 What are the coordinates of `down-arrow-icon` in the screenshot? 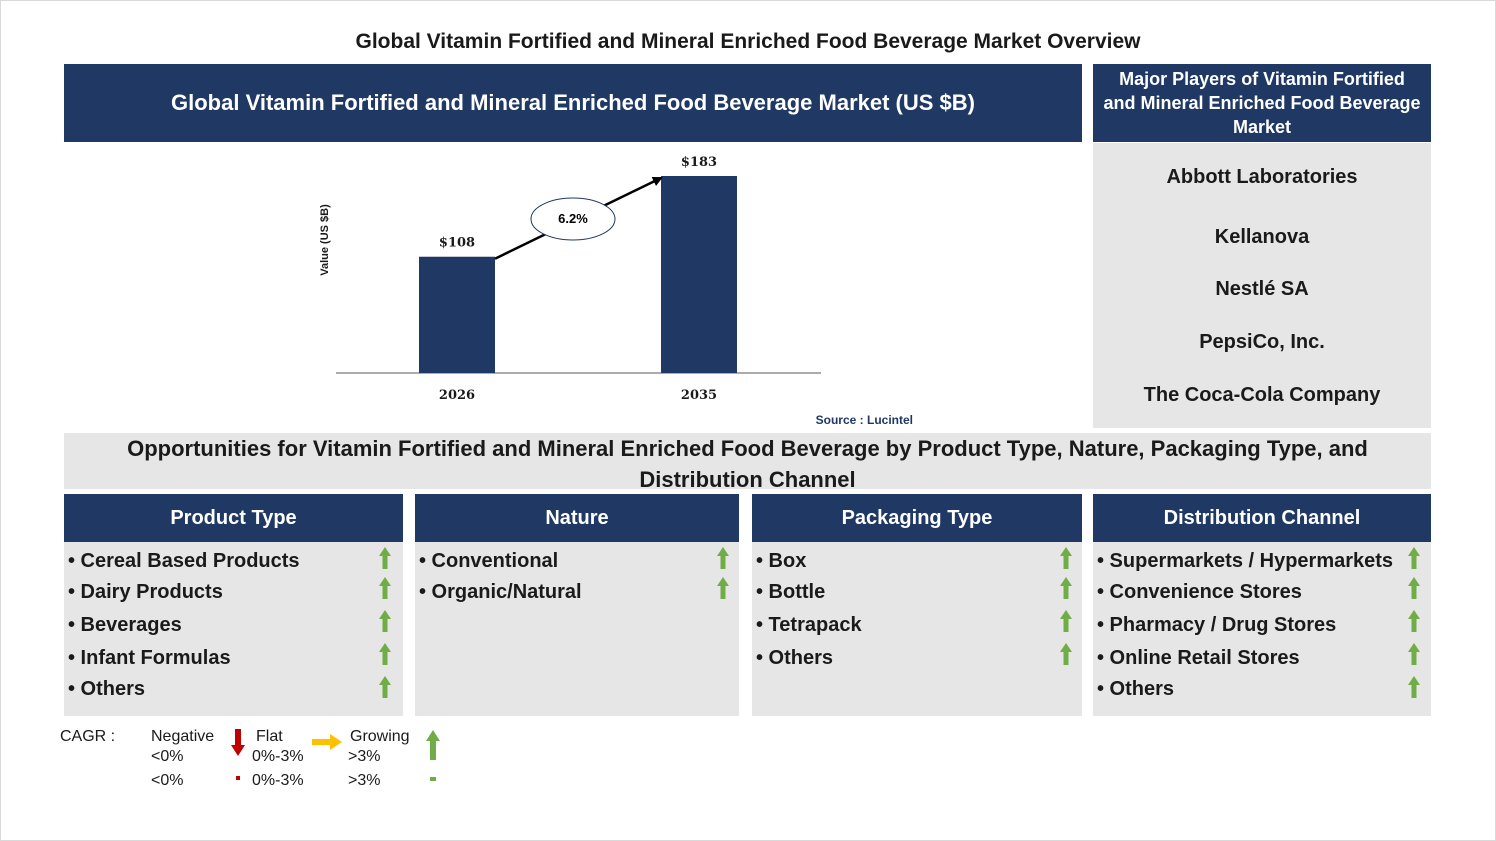 It's located at (238, 742).